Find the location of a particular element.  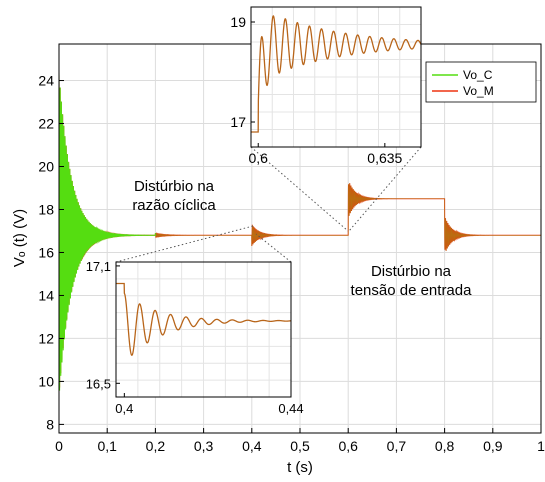

x-tick-label: 0,6 is located at coordinates (348, 446).